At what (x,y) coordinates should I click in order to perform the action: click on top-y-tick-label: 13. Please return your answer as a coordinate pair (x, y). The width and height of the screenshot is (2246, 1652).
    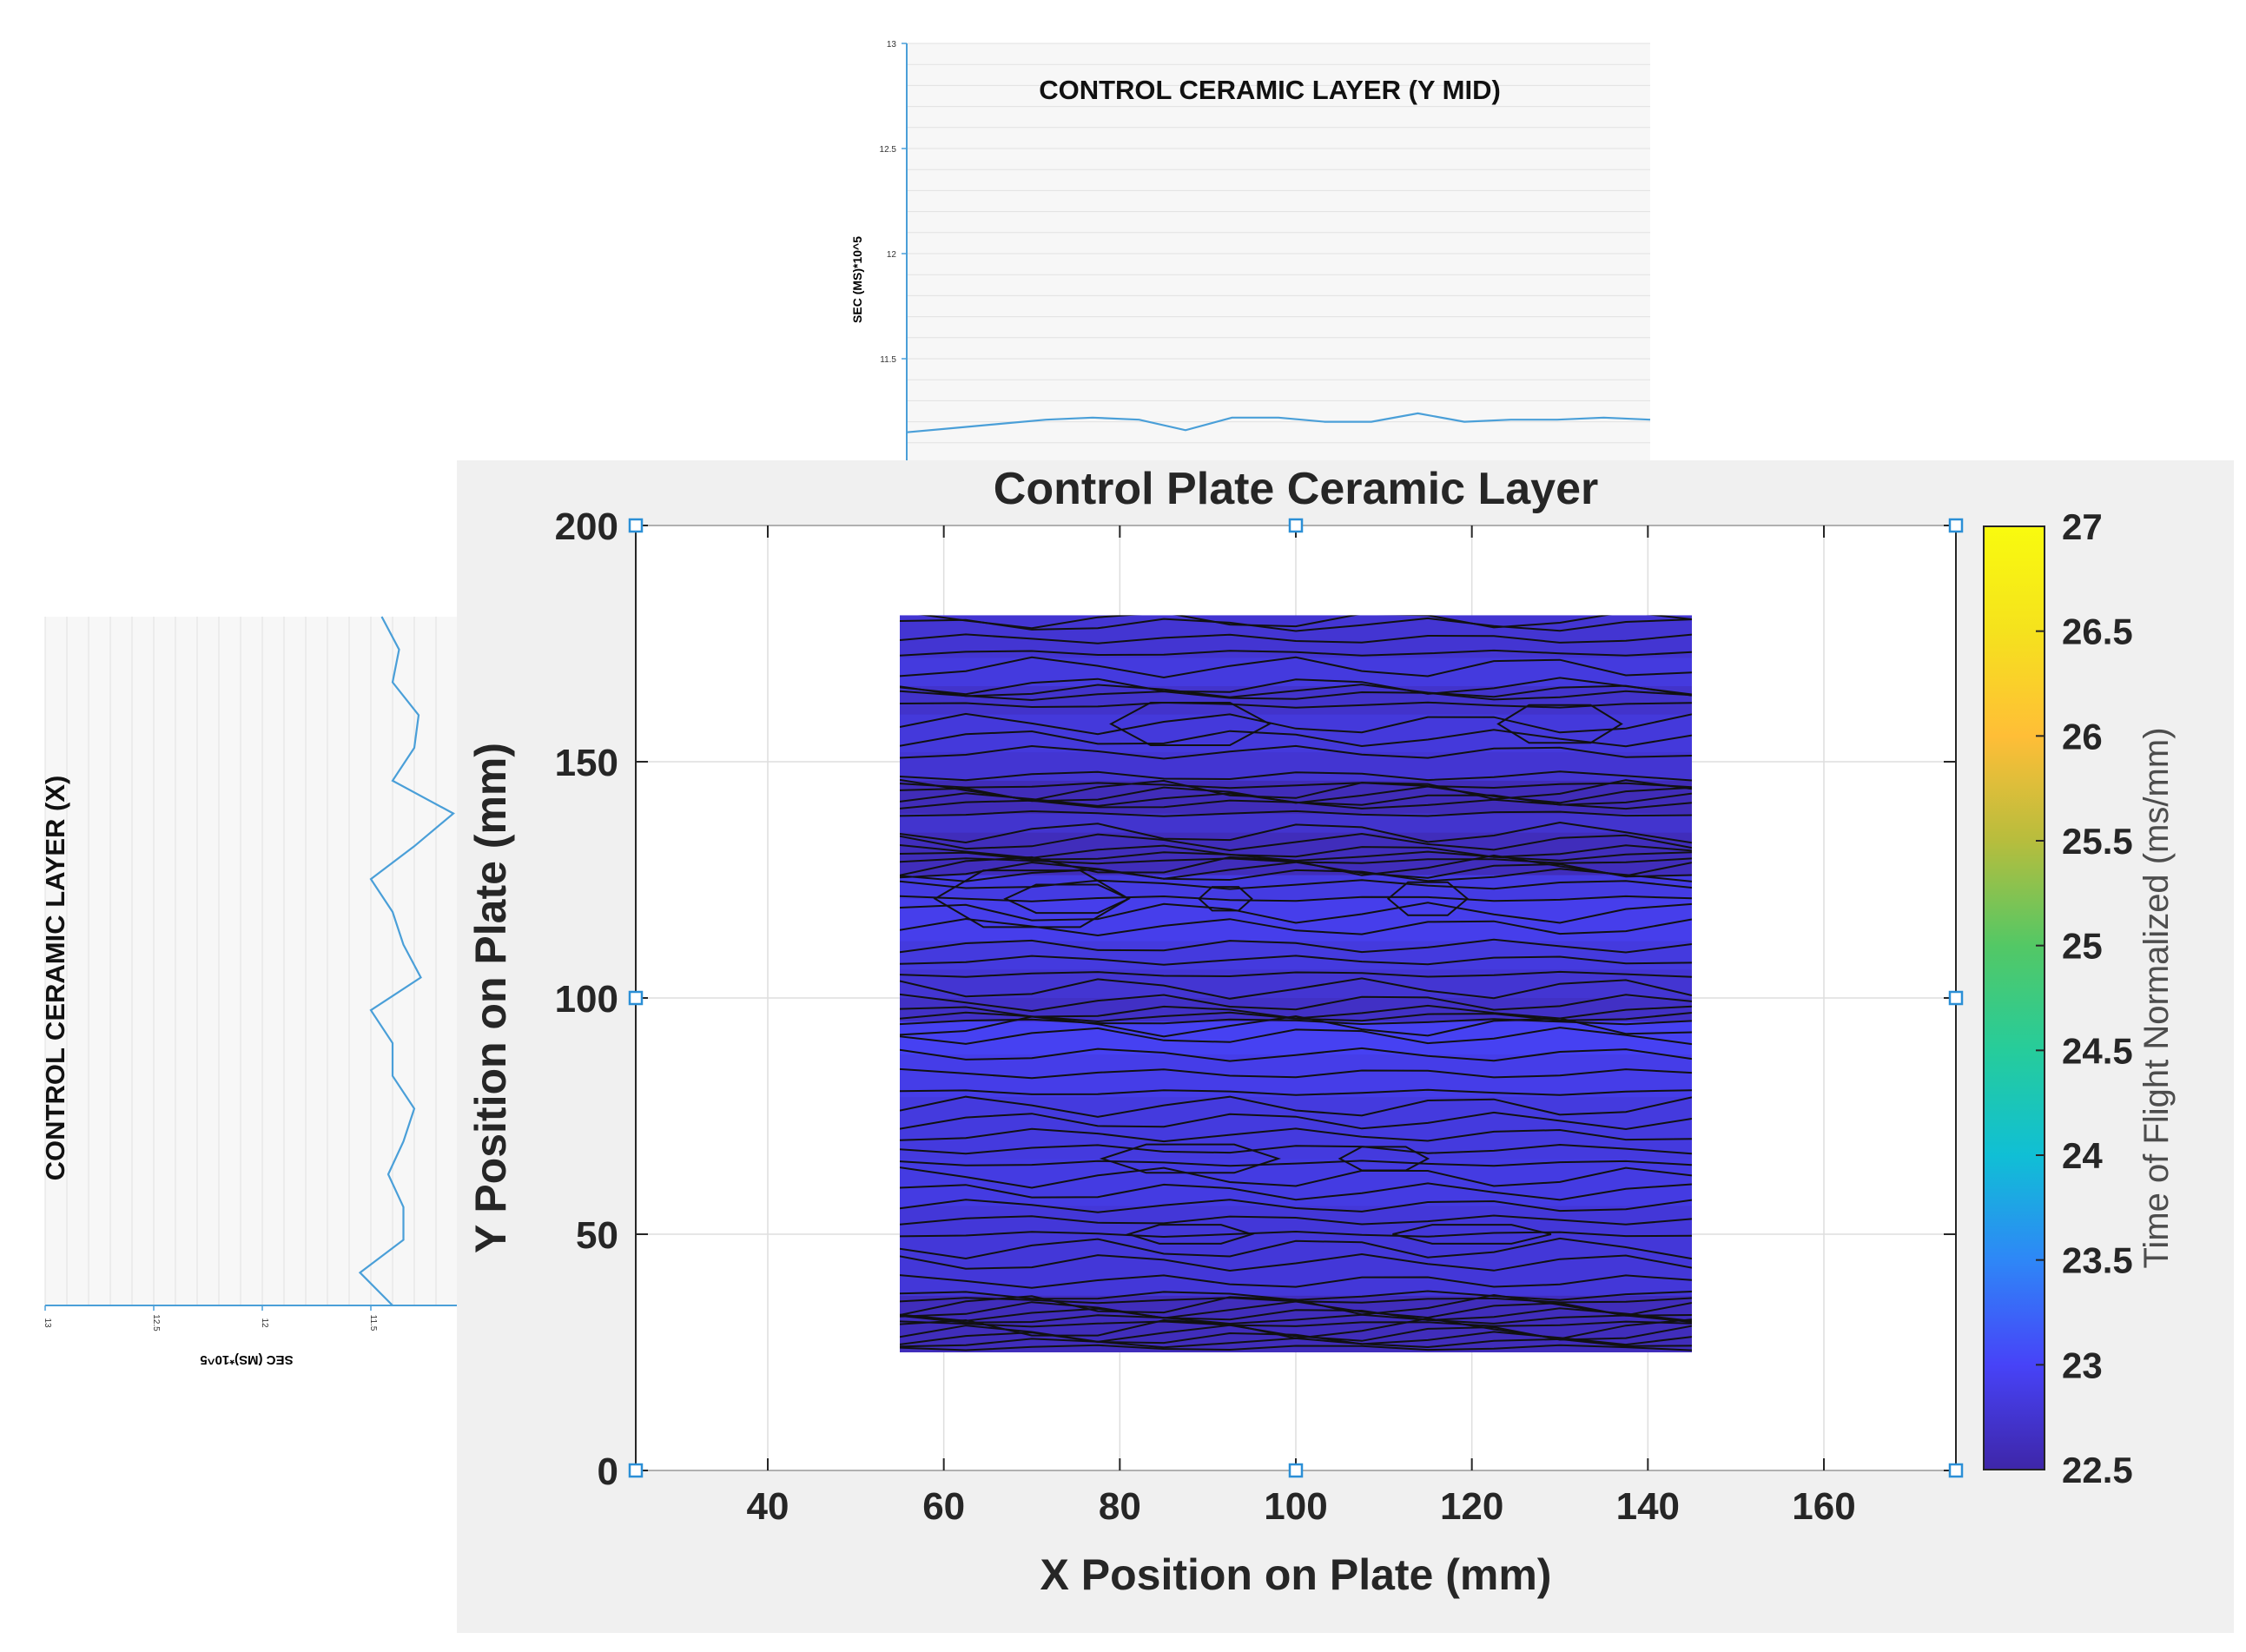
    Looking at the image, I should click on (892, 45).